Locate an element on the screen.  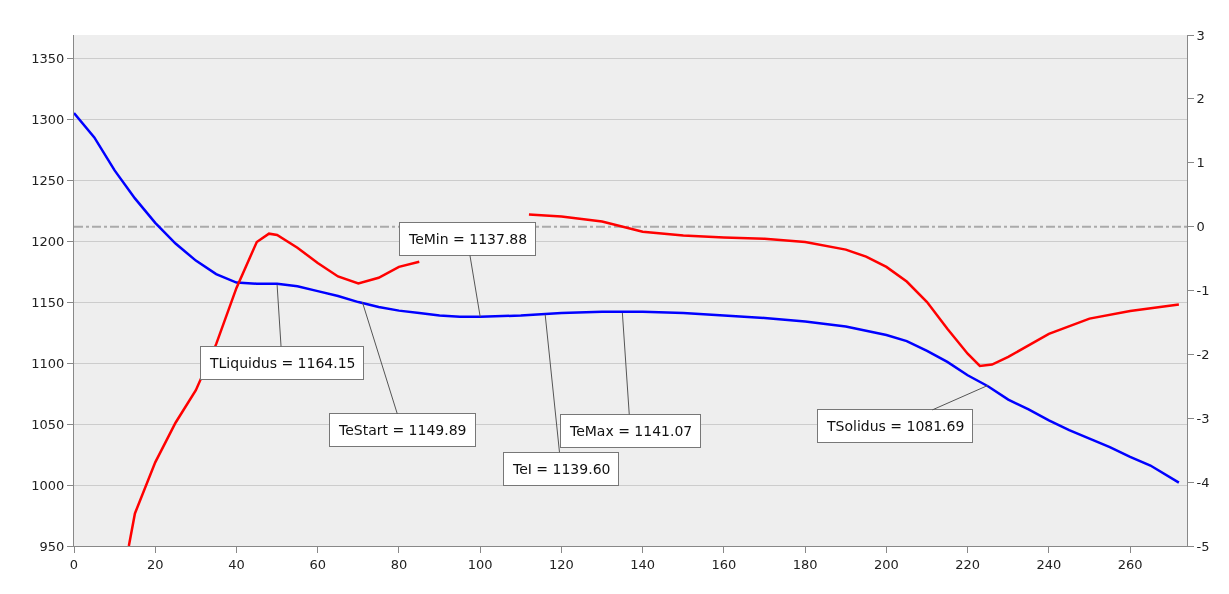
y2-tick-label: 1 is located at coordinates (1200, 163).